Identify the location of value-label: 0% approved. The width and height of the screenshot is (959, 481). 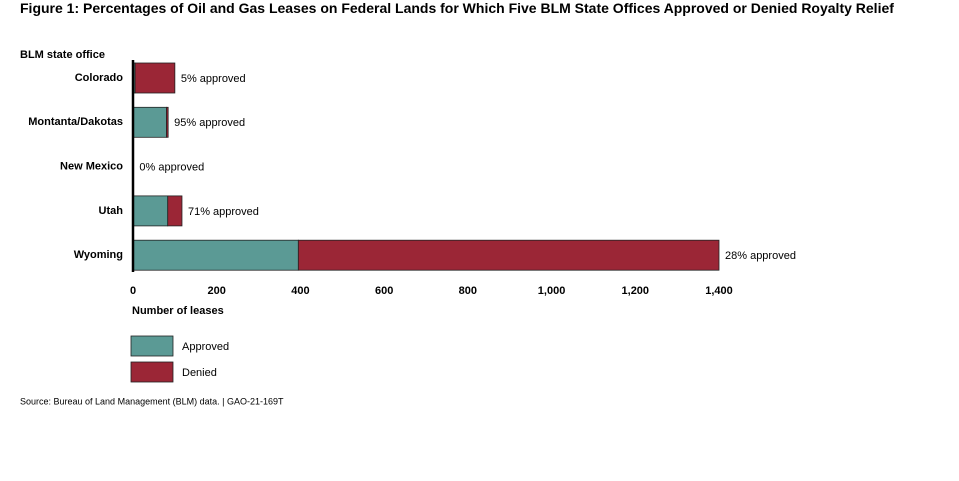
(171, 168).